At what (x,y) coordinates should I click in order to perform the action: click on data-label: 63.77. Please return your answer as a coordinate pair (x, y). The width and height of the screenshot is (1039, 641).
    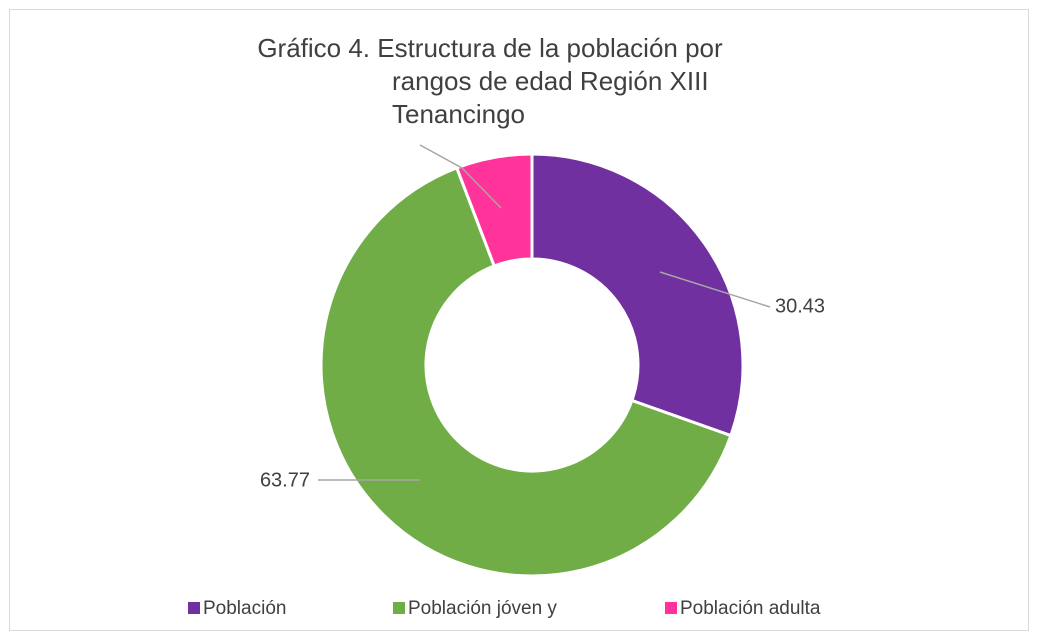
    Looking at the image, I should click on (285, 480).